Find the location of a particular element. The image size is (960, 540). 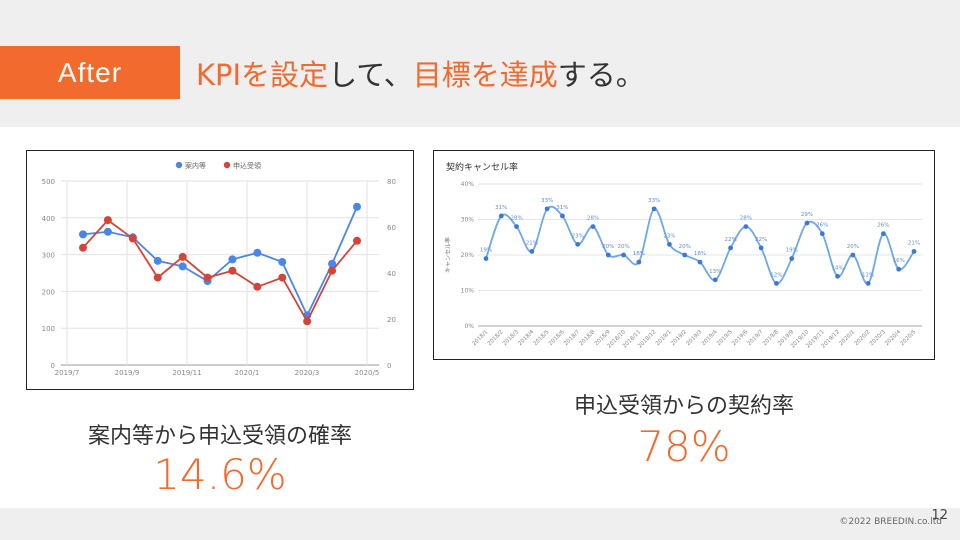

page-number: 12 is located at coordinates (939, 515).